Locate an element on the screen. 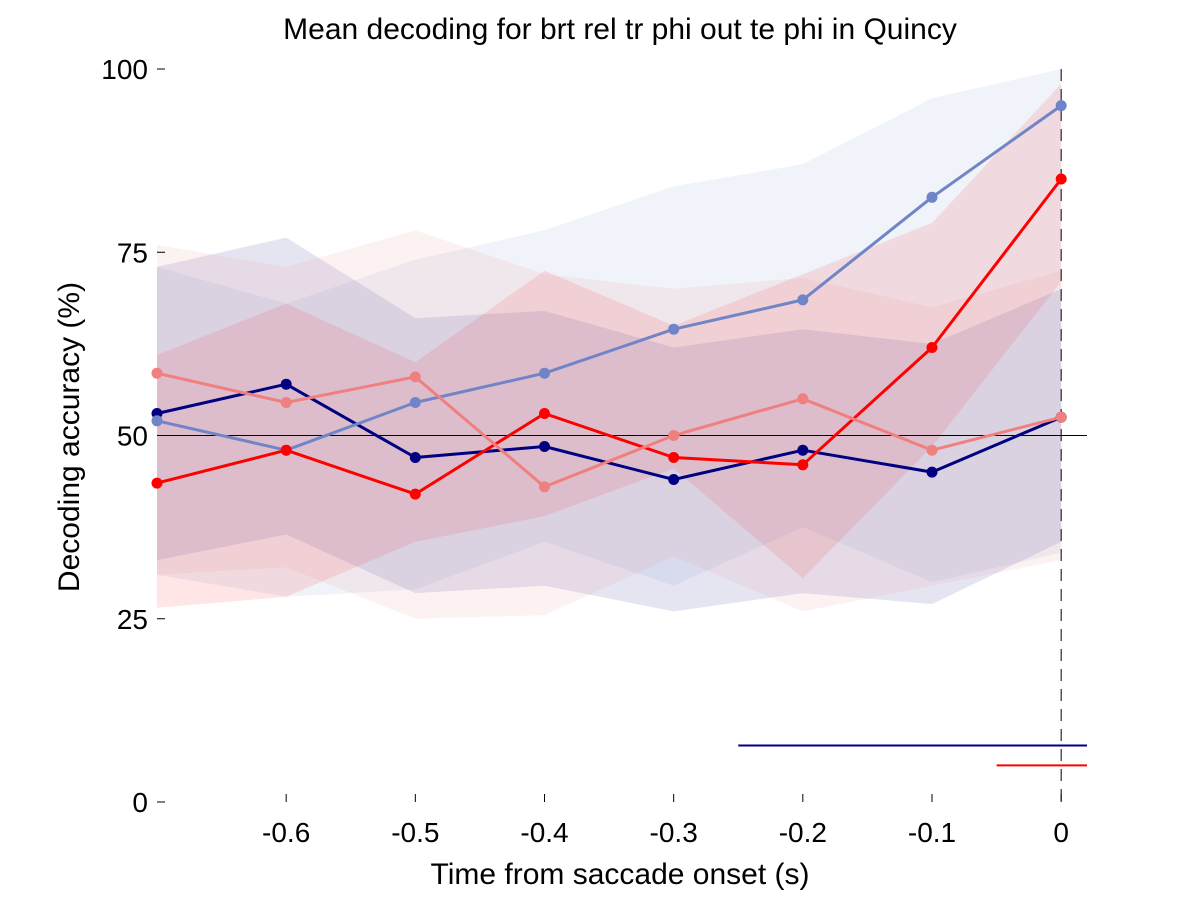  x-axis-label: Time from saccade onset (s) is located at coordinates (620, 874).